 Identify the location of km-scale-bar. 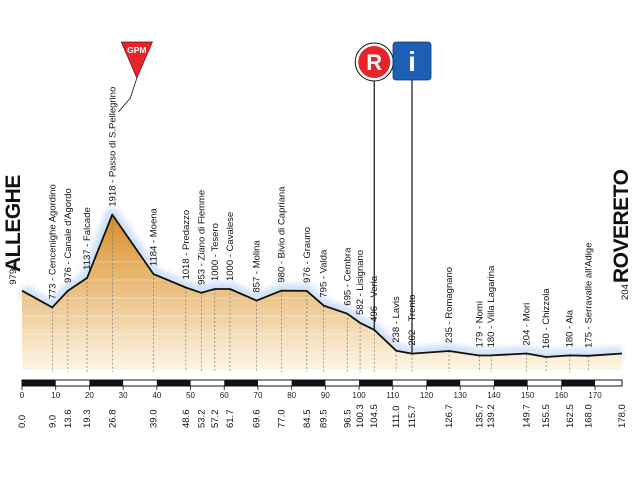
(322, 383).